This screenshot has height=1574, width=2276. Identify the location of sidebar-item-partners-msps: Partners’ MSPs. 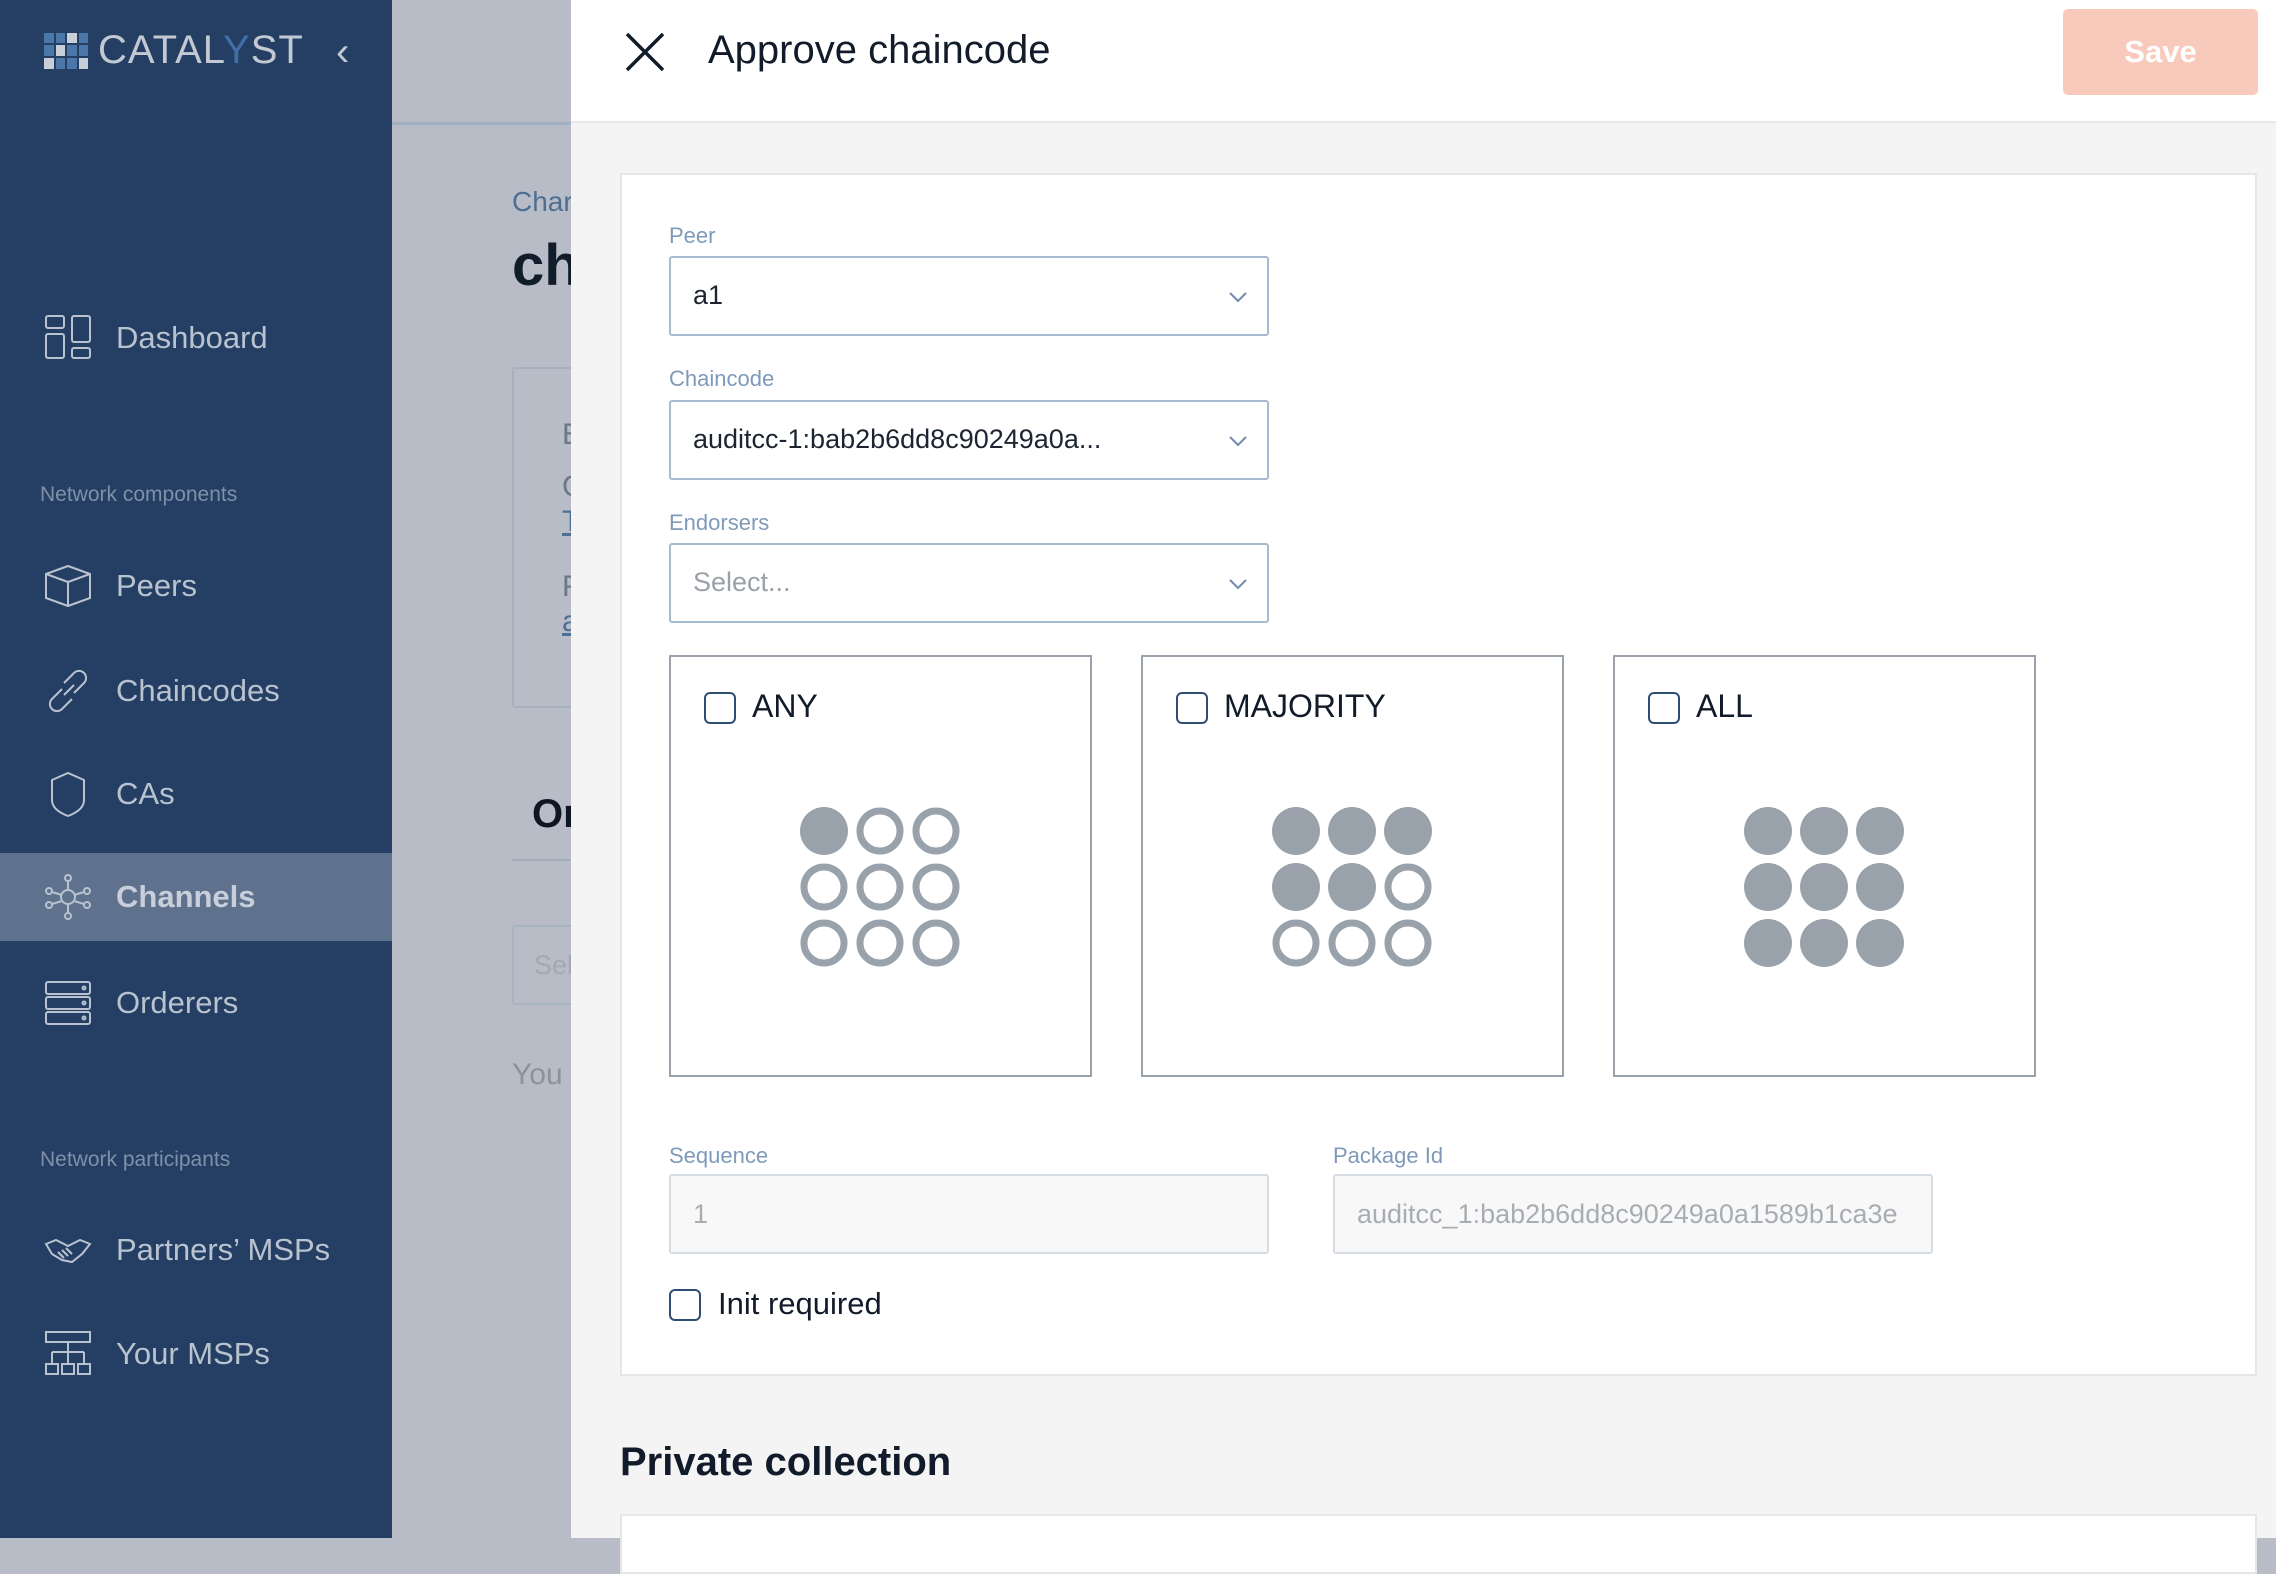
(196, 1250).